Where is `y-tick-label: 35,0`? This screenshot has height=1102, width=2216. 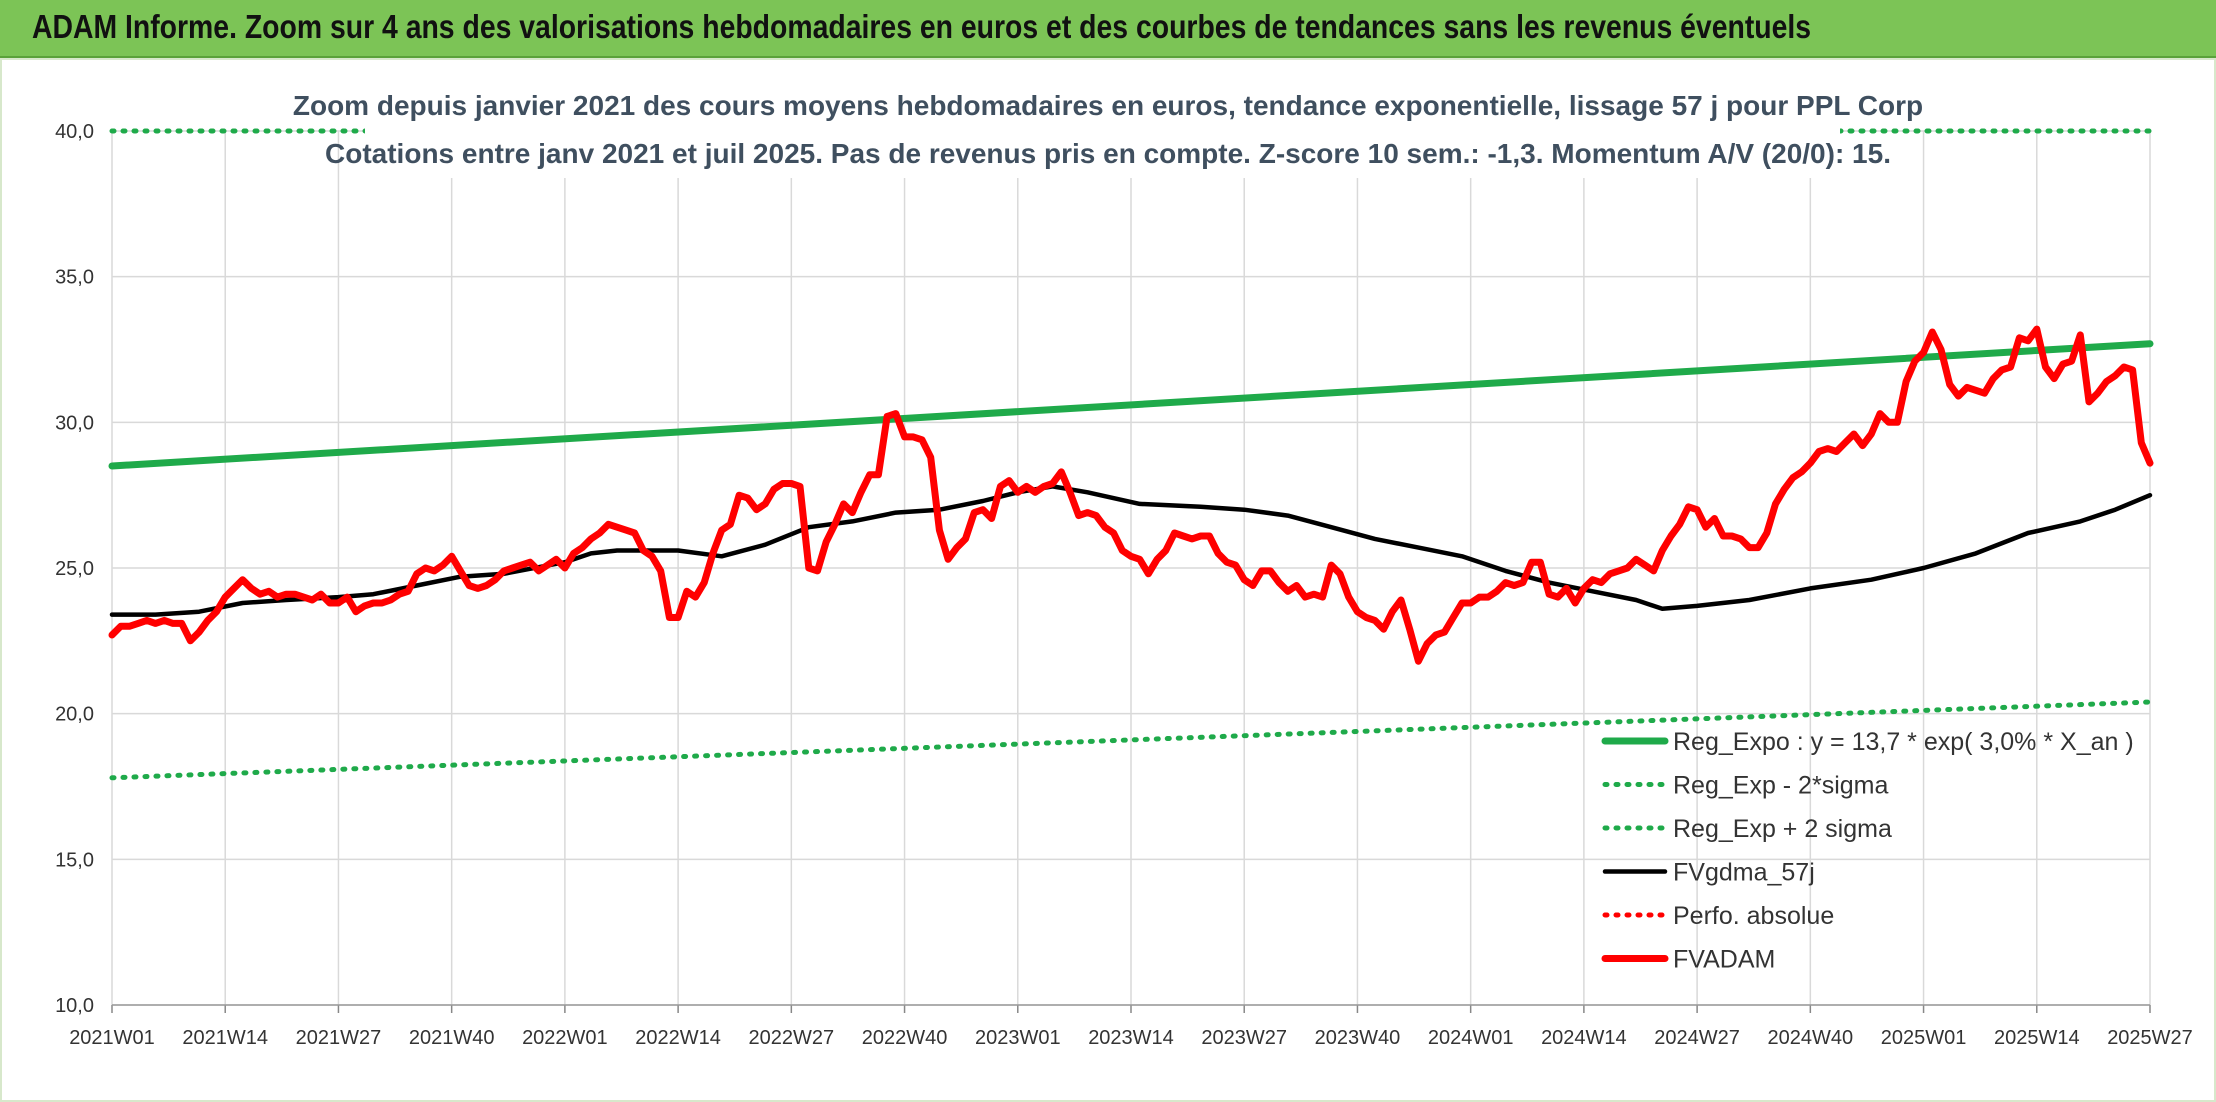 y-tick-label: 35,0 is located at coordinates (74, 278).